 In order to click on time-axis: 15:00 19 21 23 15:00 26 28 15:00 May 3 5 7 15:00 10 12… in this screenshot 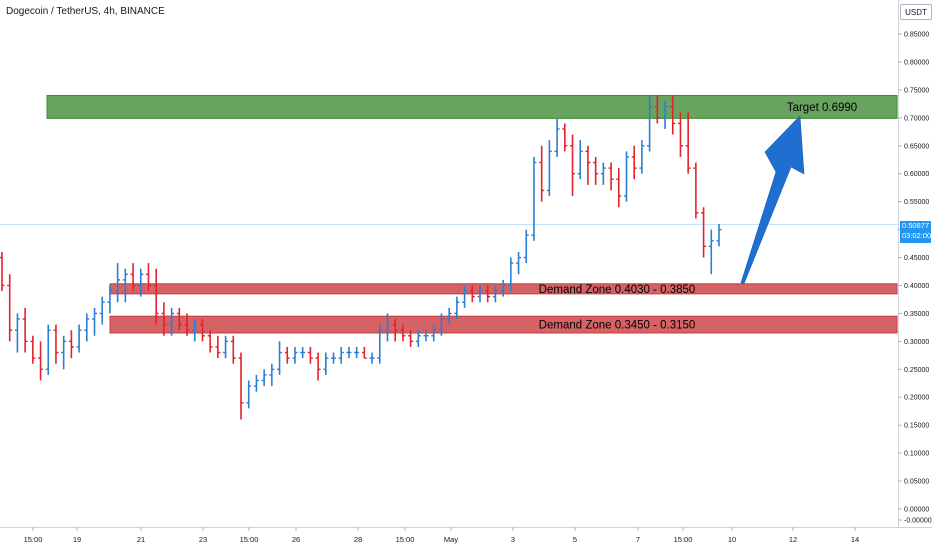, I will do `click(466, 535)`.